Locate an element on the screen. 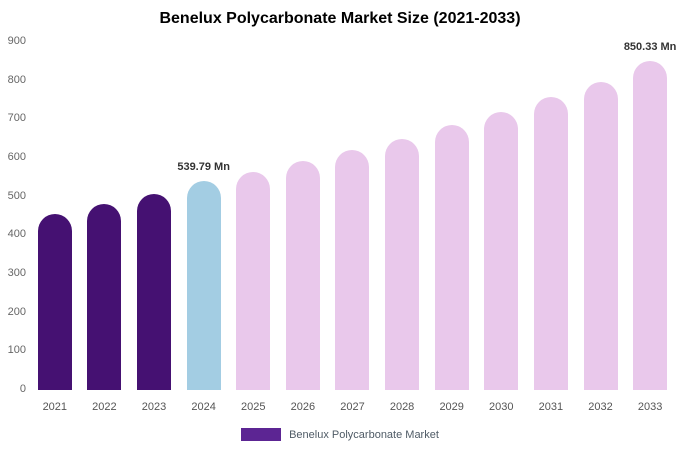 This screenshot has height=450, width=680. x-axis-label-2024: 2024 is located at coordinates (203, 407).